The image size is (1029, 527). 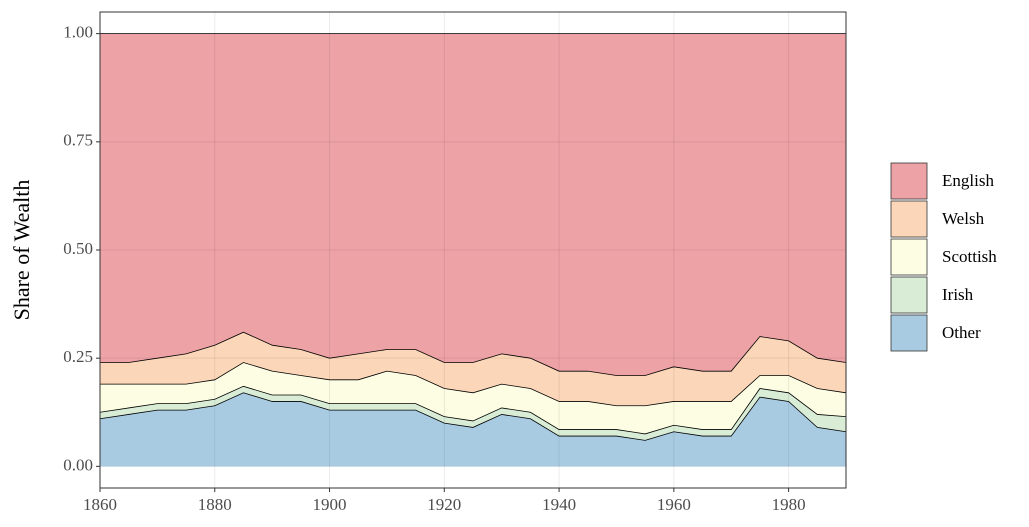 What do you see at coordinates (958, 294) in the screenshot?
I see `legend-label: Irish` at bounding box center [958, 294].